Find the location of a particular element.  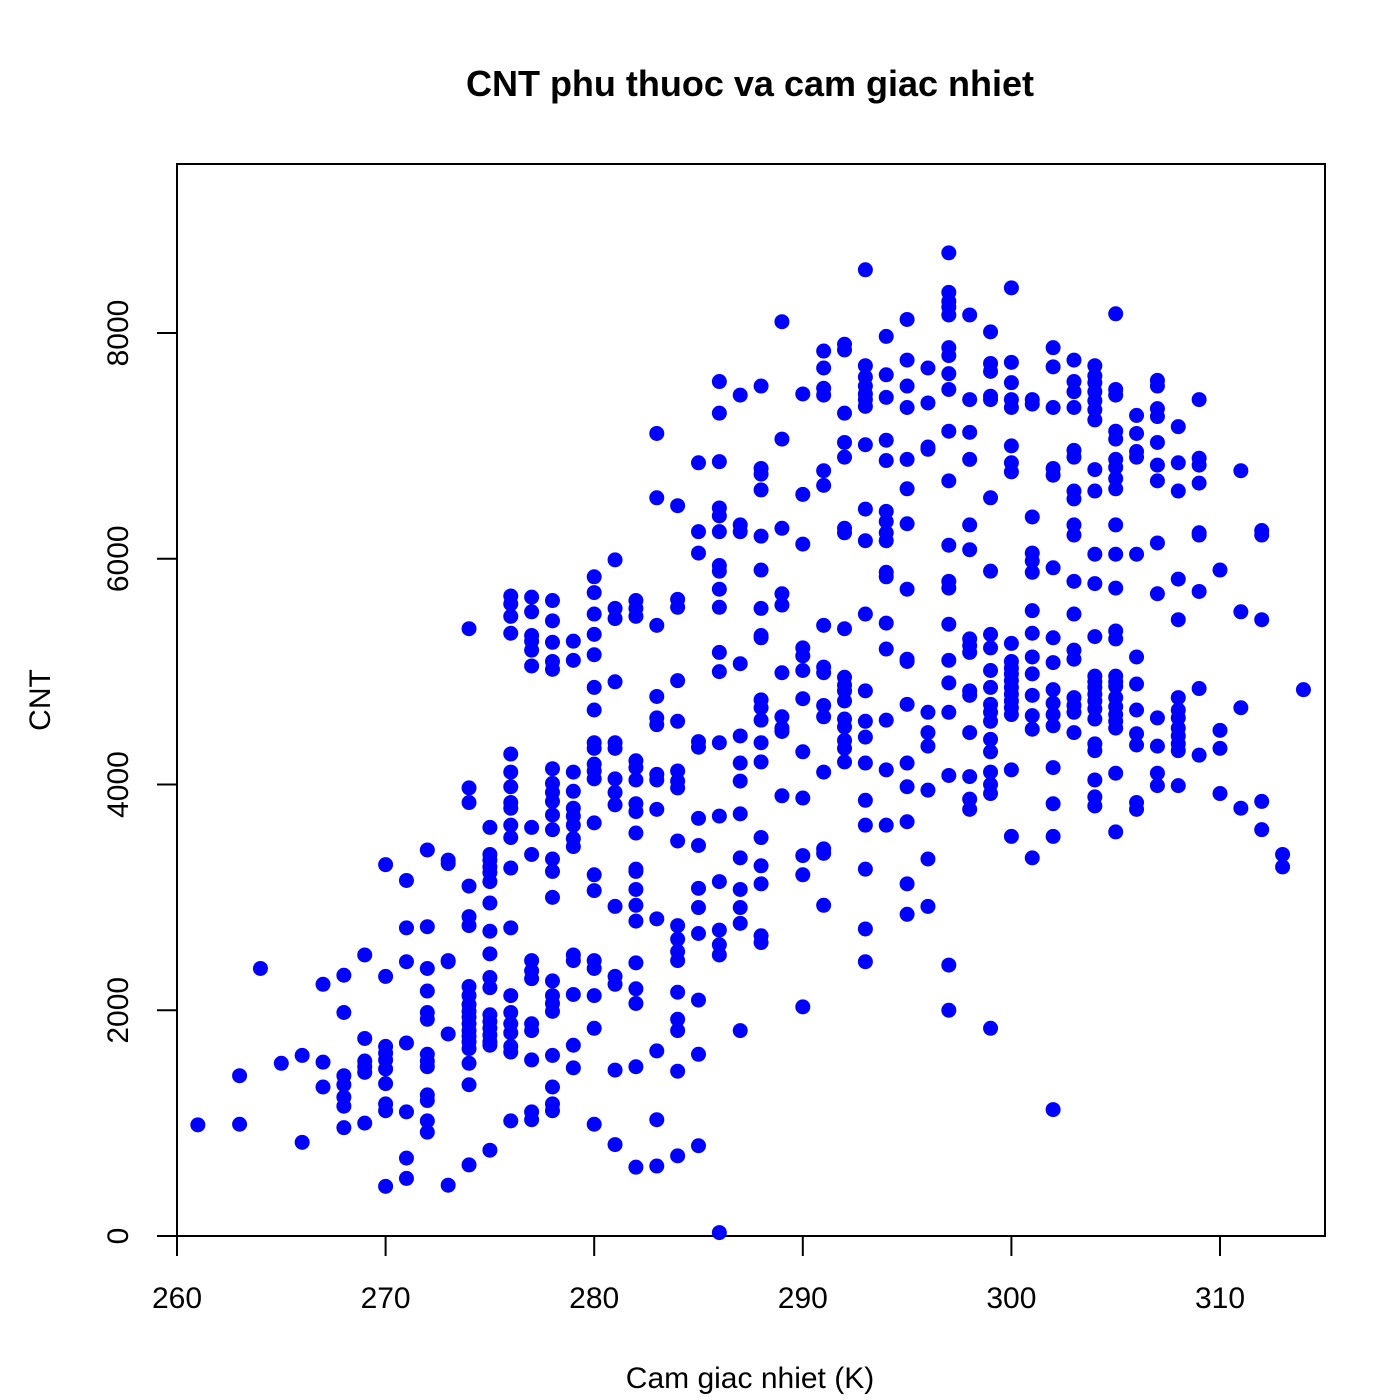

y-tick-label: 8000 is located at coordinates (118, 333).